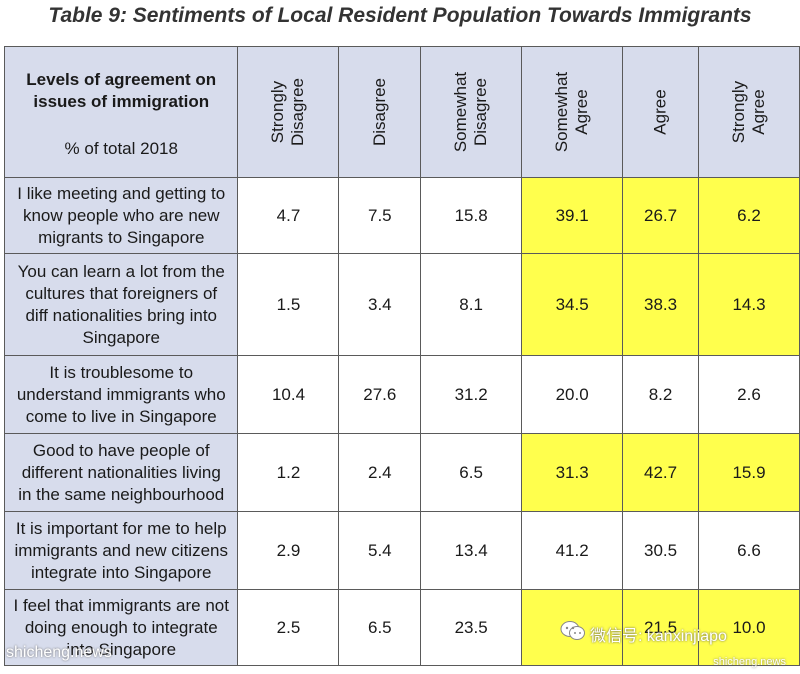 This screenshot has width=800, height=674. What do you see at coordinates (471, 304) in the screenshot?
I see `value-cell: 8.1` at bounding box center [471, 304].